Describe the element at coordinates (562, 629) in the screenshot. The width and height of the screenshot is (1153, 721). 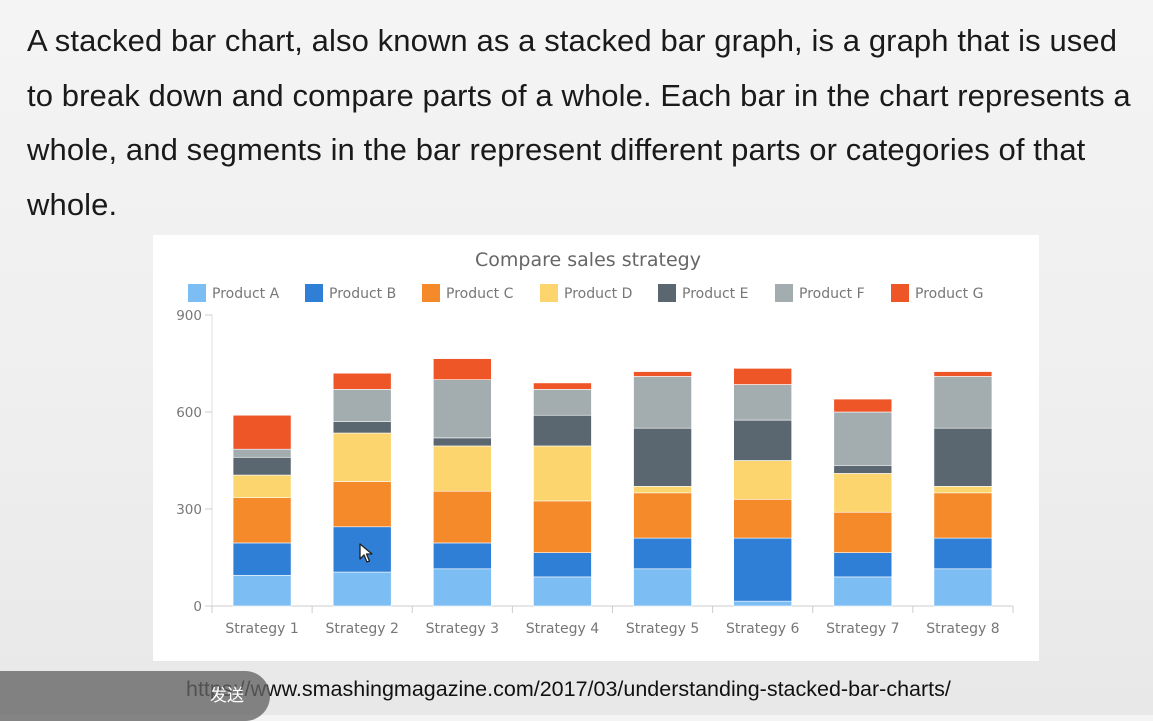
I see `x-category-label-4: Strategy 4` at that location.